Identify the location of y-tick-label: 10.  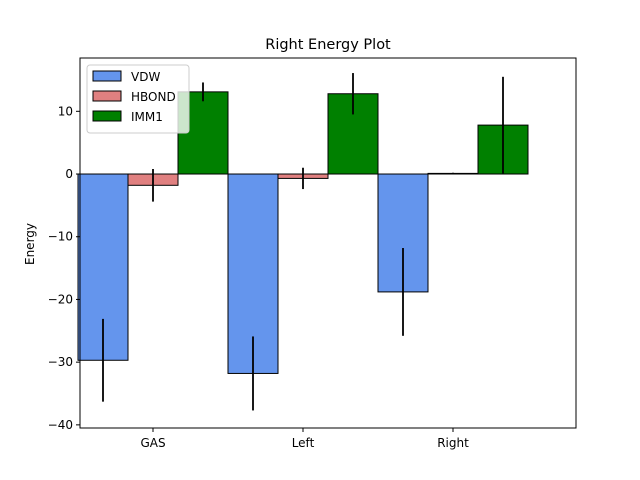
(65, 111).